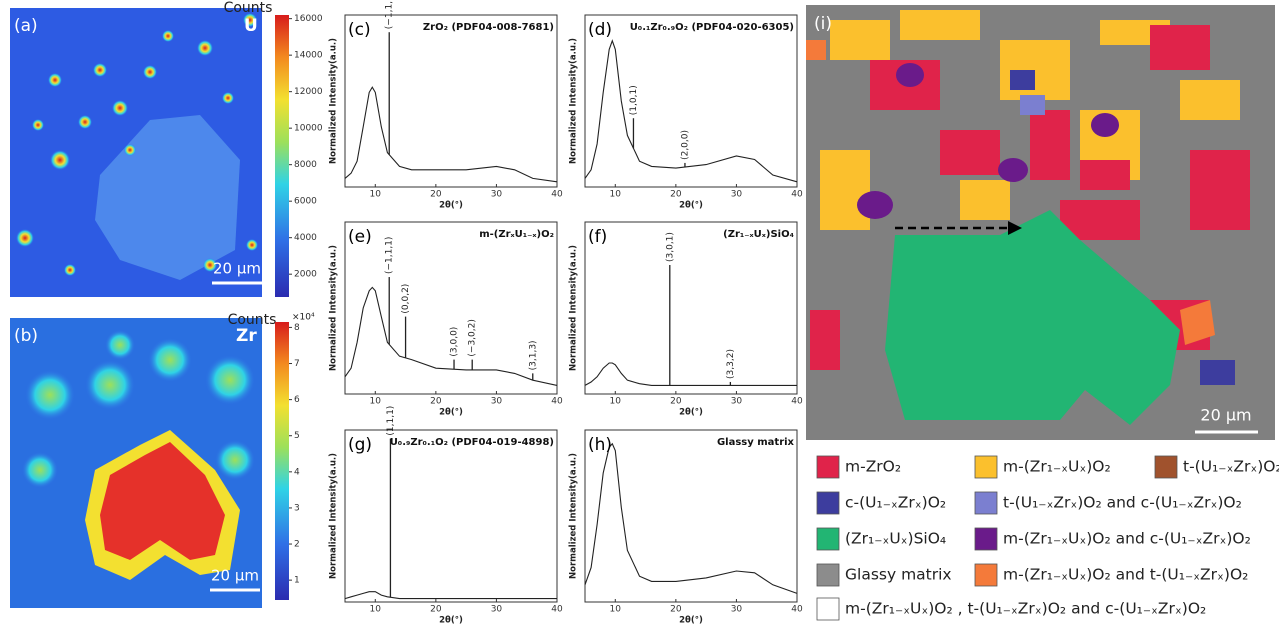  What do you see at coordinates (597, 237) in the screenshot?
I see `panel-label: (f)` at bounding box center [597, 237].